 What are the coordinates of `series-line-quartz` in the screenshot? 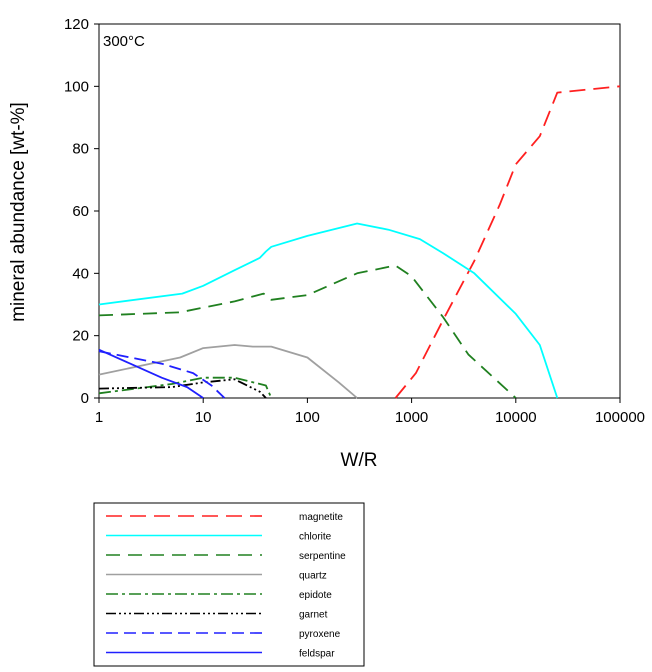 It's located at (228, 371).